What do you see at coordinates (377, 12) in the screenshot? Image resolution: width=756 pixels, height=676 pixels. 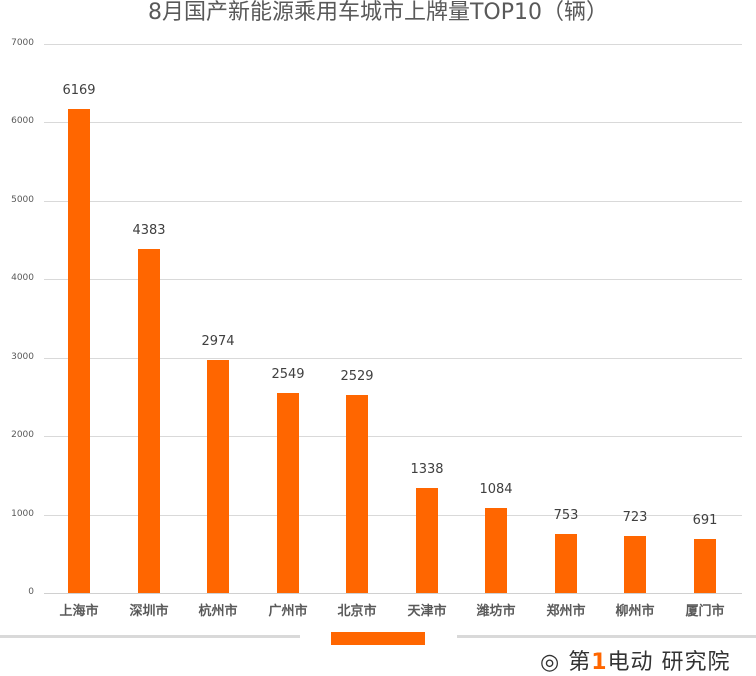 I see `chart-title: 8月国产新能源乘用车城市上牌量TOP10（辆）` at bounding box center [377, 12].